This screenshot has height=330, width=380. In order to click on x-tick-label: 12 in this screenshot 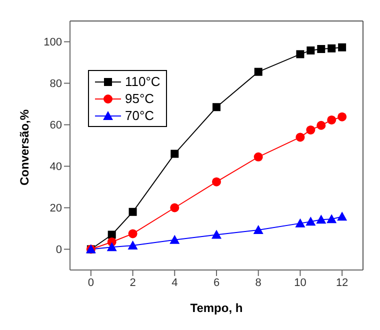, I will do `click(342, 282)`.